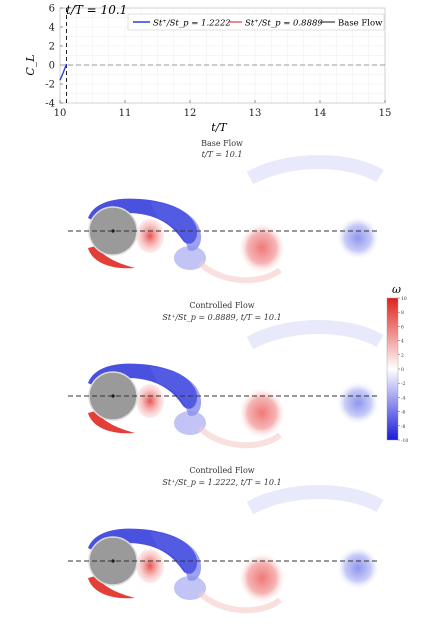 The image size is (425, 642). I want to click on panel-title-line1: Base Flow, so click(222, 143).